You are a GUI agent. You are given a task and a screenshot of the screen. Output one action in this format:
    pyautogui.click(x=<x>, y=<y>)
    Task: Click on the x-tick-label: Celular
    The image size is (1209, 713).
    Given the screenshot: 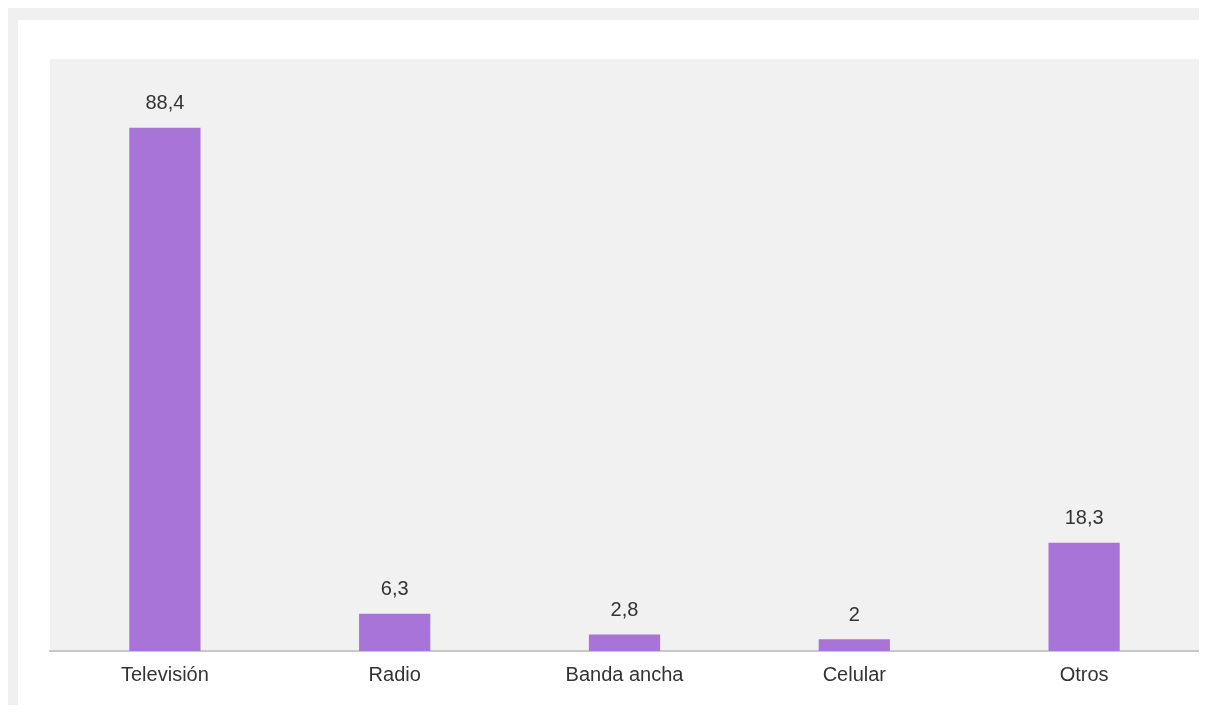 What is the action you would take?
    pyautogui.click(x=854, y=673)
    